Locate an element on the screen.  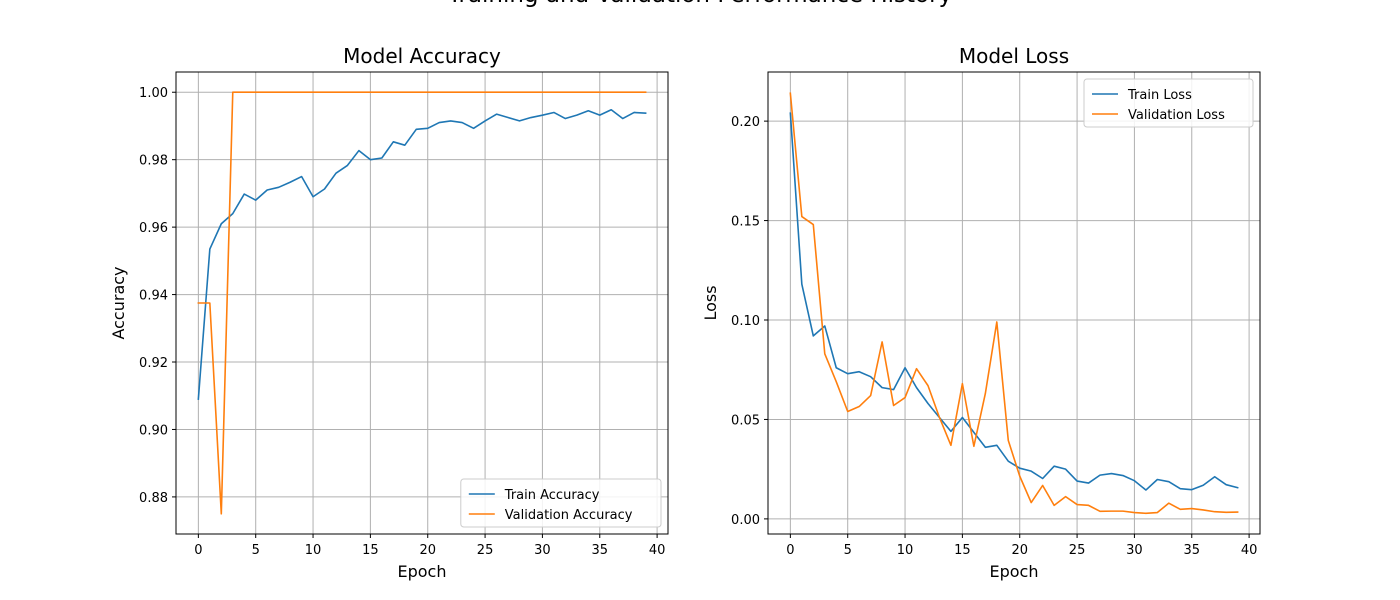
chart-1-legend-label-validation-loss: Validation Loss is located at coordinates (1176, 115).